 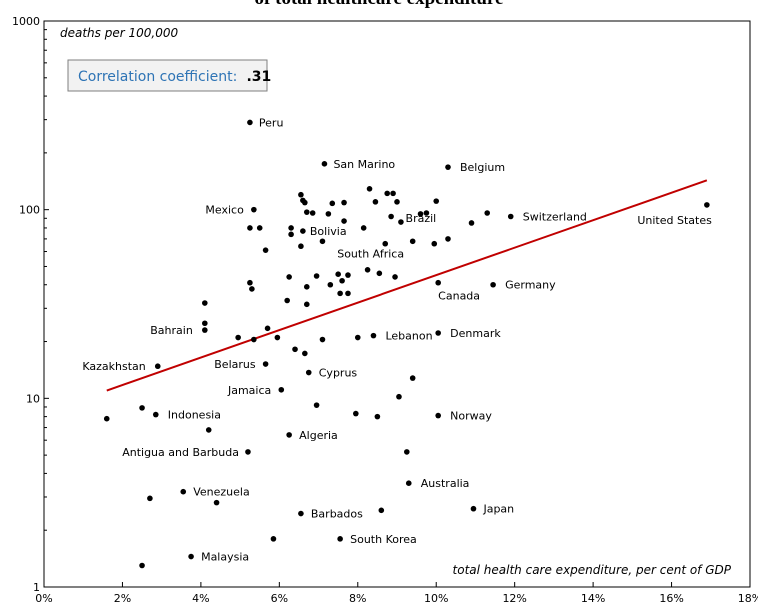 I want to click on data-point-lebanon, so click(x=373, y=335).